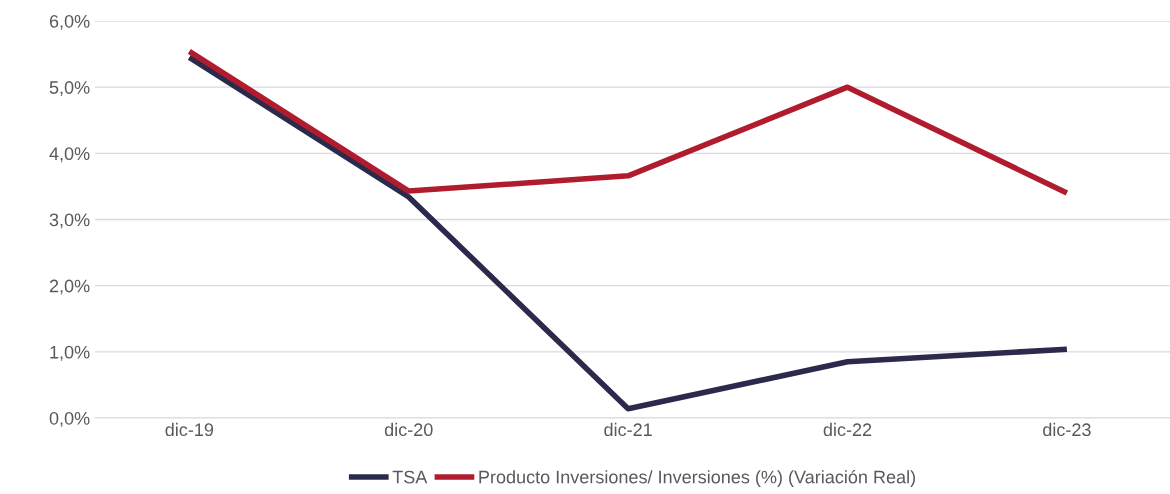 The height and width of the screenshot is (494, 1170). I want to click on y-tick-label: 4,0%, so click(69, 155).